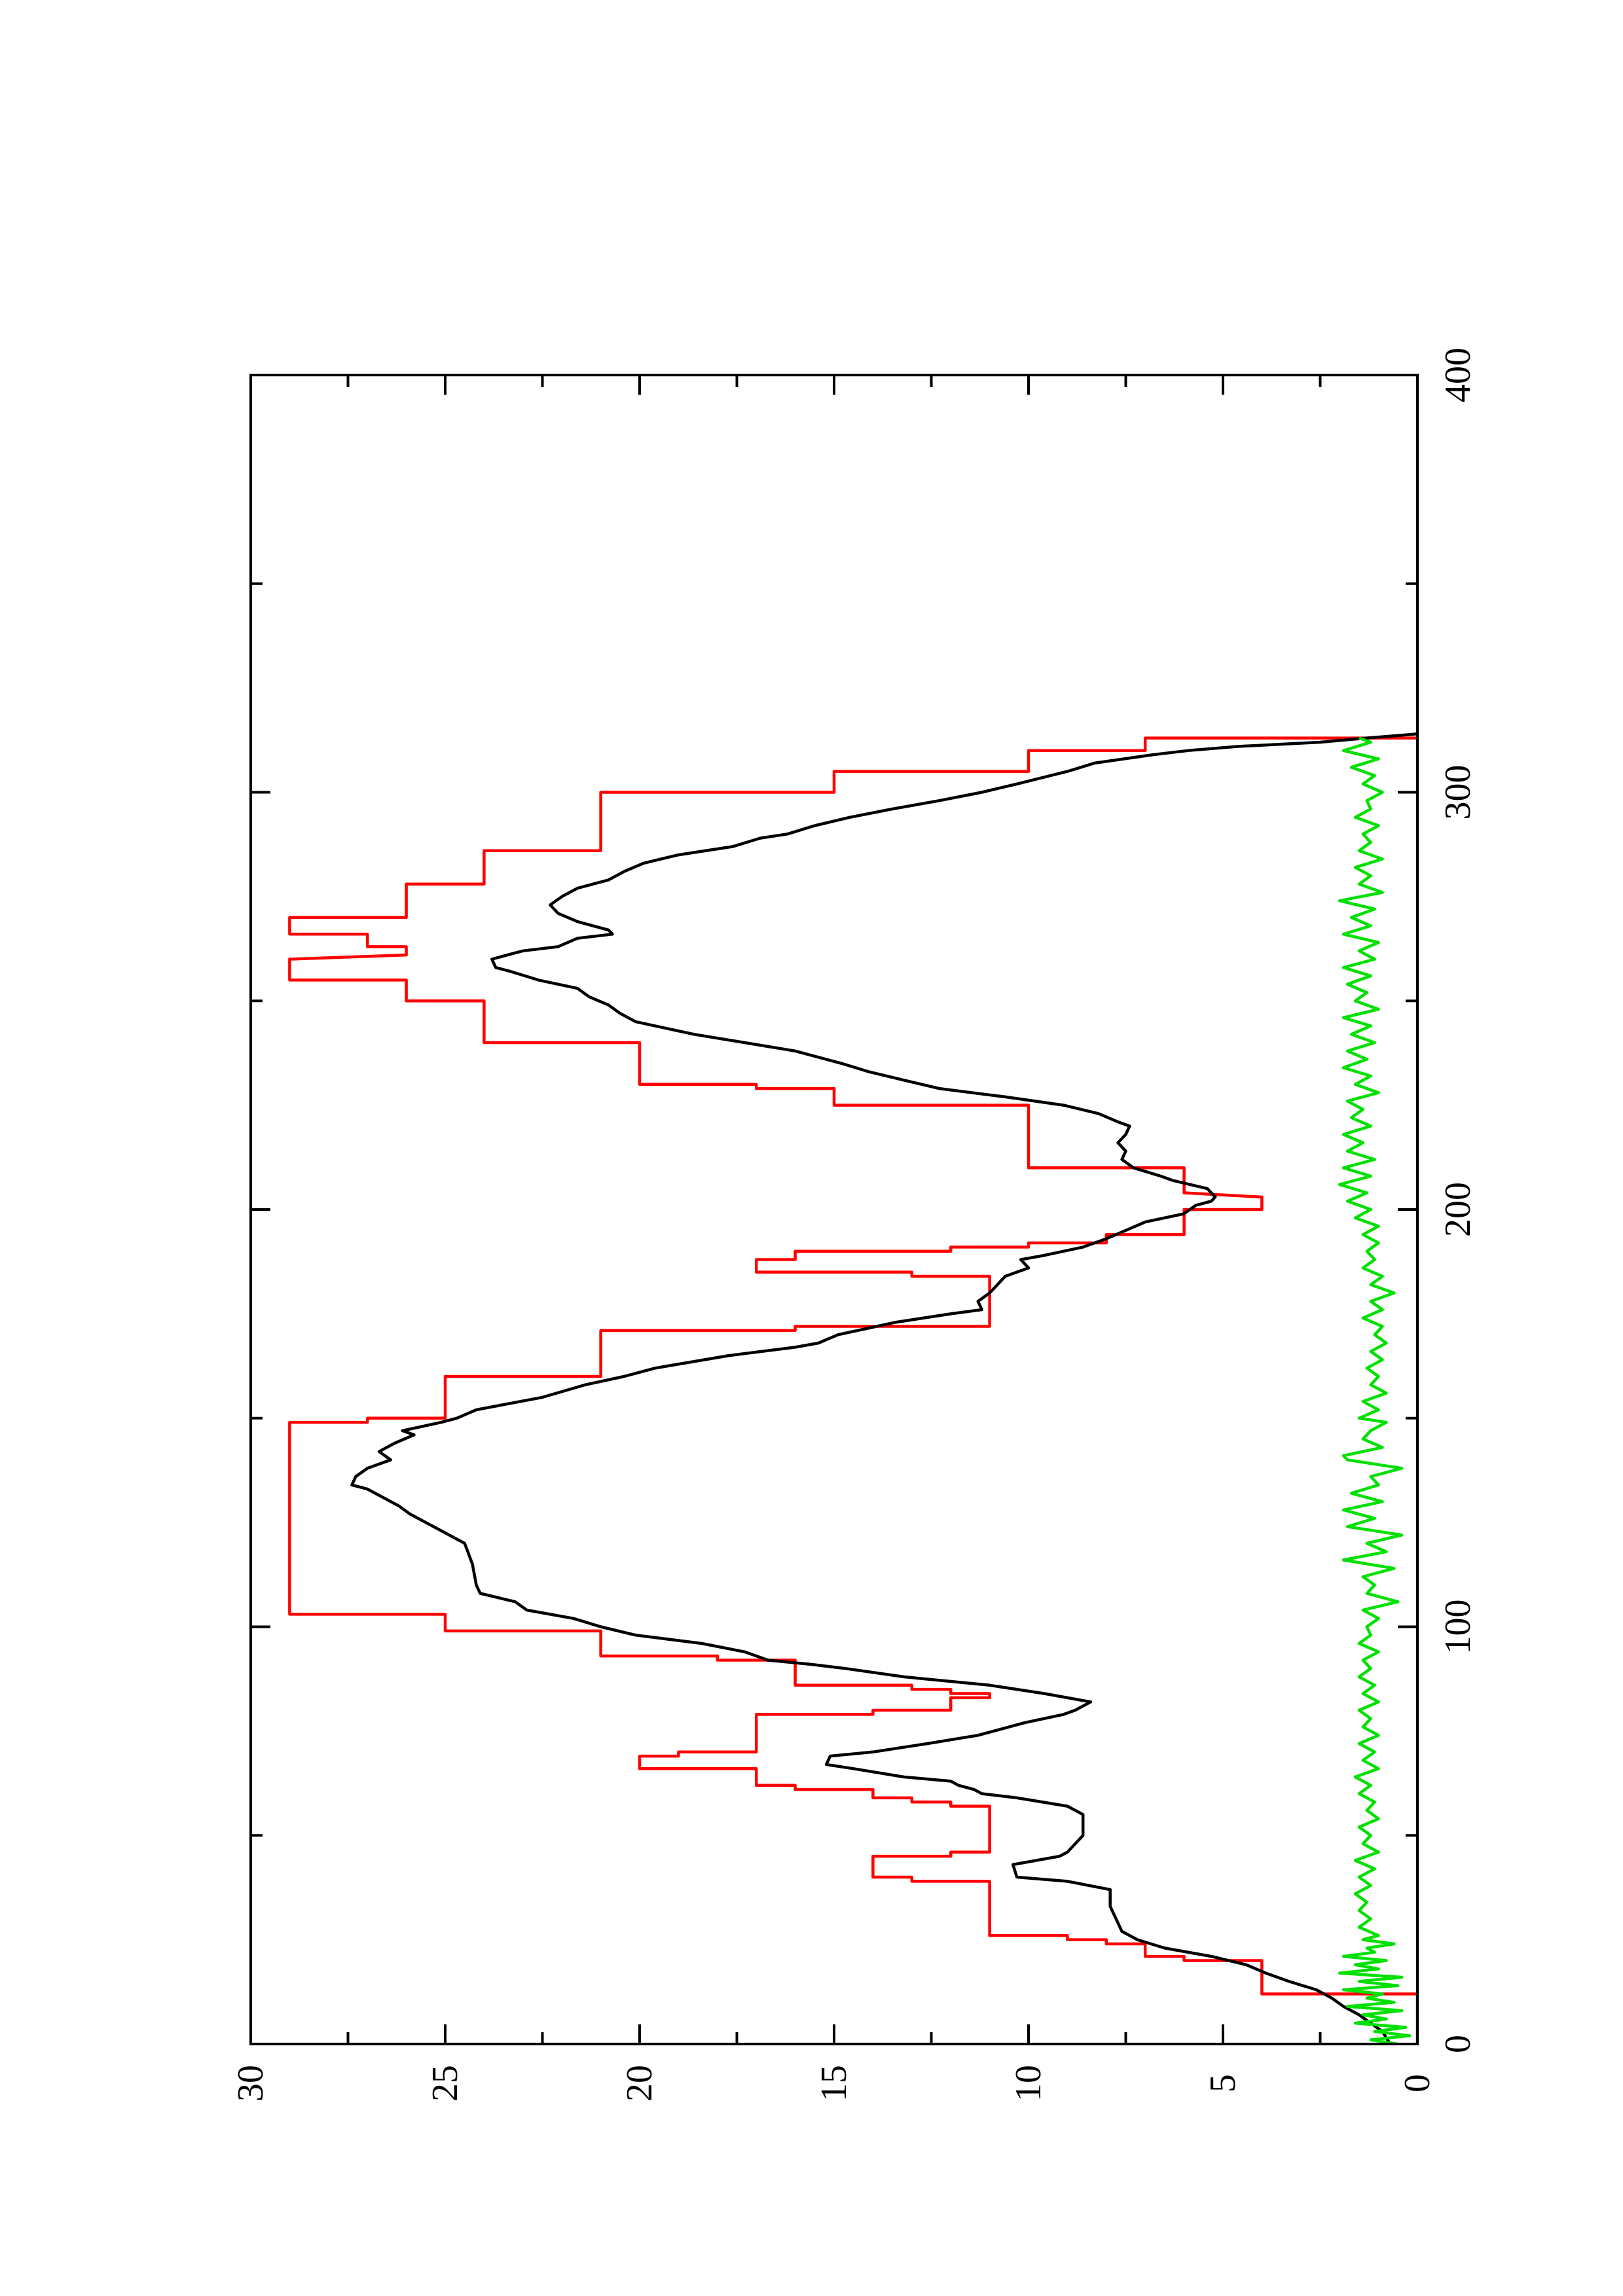 The height and width of the screenshot is (2296, 1623). Describe the element at coordinates (1458, 1209) in the screenshot. I see `x-tick-label: 200` at that location.